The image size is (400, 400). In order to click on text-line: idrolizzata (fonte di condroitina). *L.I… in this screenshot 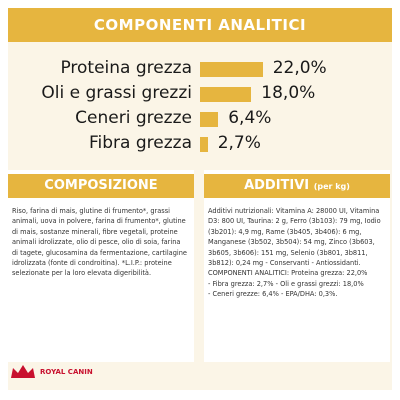, I will do `click(92, 263)`.